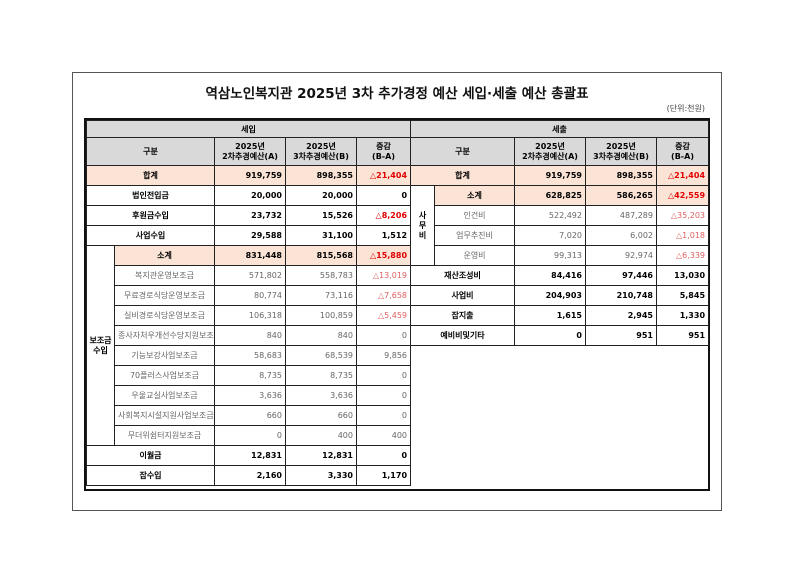  I want to click on table-row: 잡지출 1,615 2,945 1,330, so click(560, 315).